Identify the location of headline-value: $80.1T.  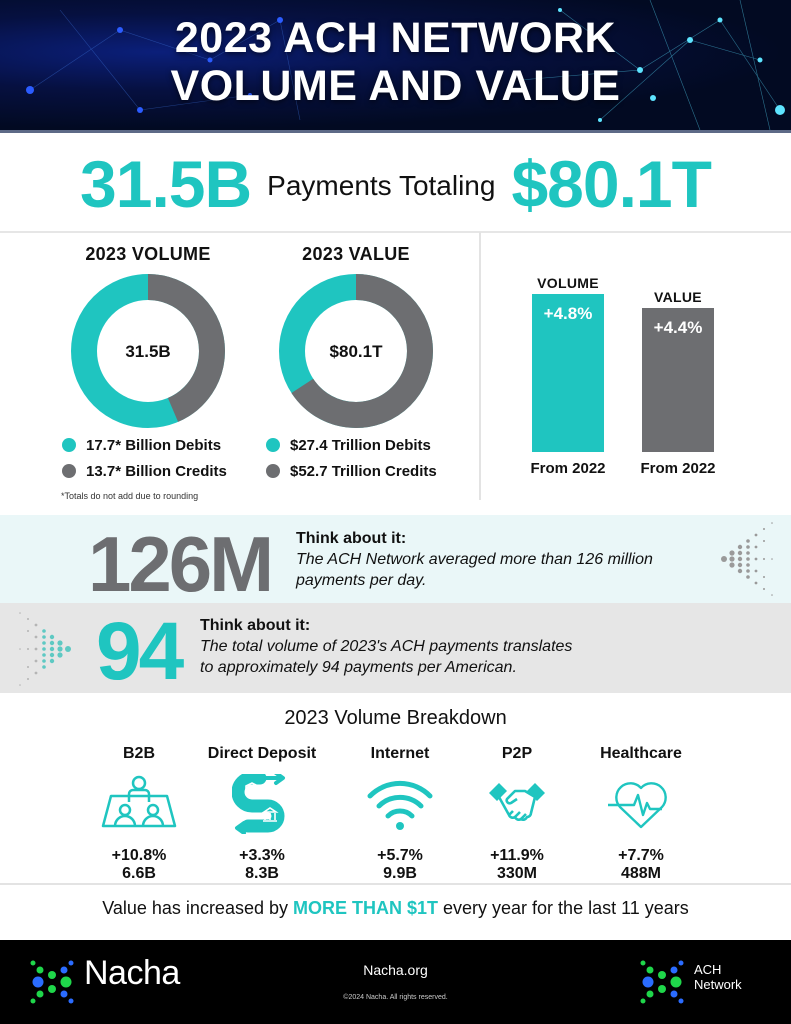
(611, 184).